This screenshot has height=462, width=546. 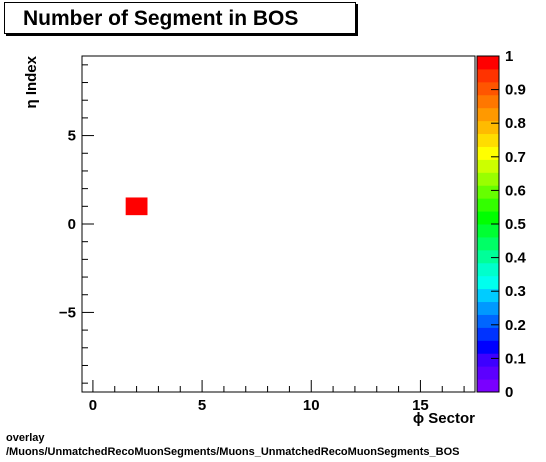 I want to click on chart-title: Number of Segment in BOS, so click(x=161, y=18).